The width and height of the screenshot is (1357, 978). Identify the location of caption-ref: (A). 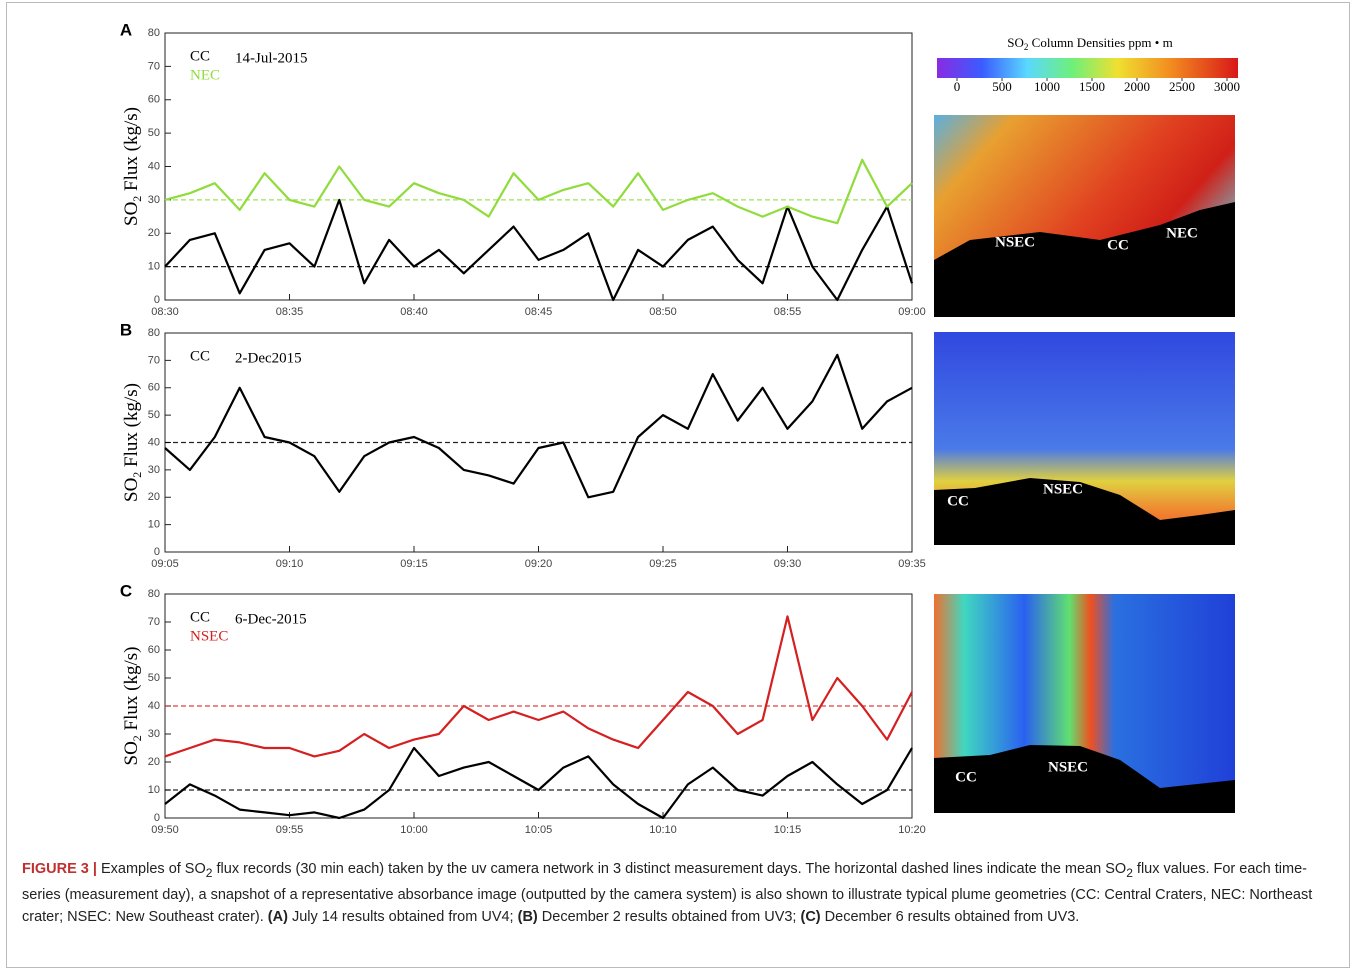
(275, 916).